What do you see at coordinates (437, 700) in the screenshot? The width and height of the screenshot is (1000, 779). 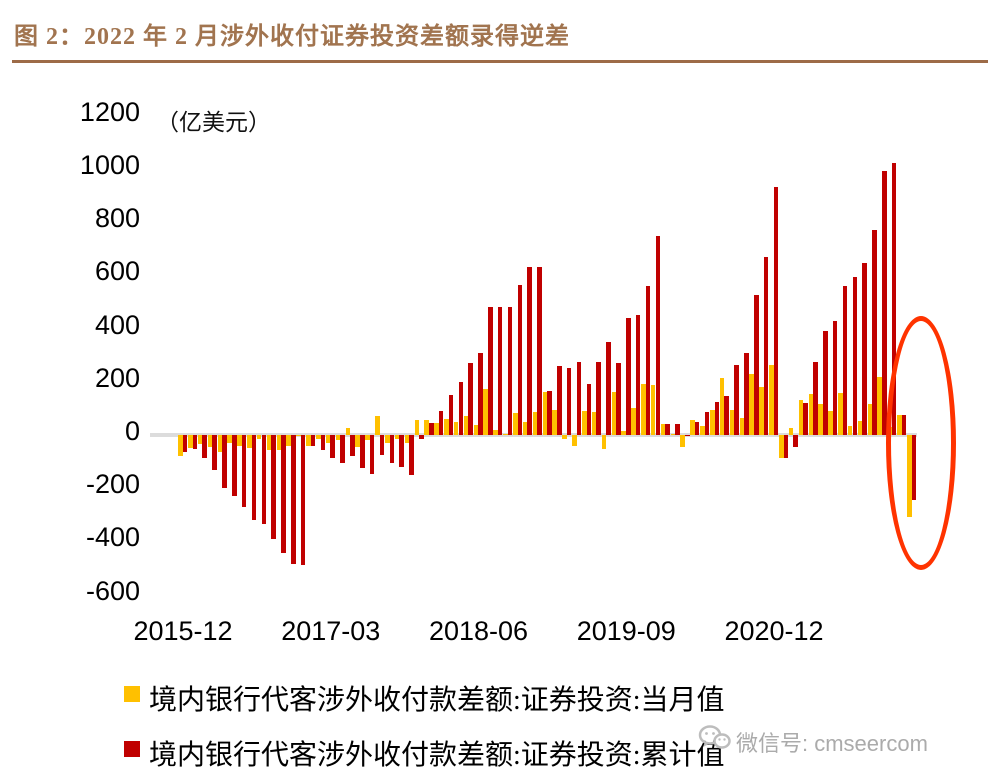 I see `legend-label-monthly: 境内银行代客涉外收付款差额:证券投资:当月值` at bounding box center [437, 700].